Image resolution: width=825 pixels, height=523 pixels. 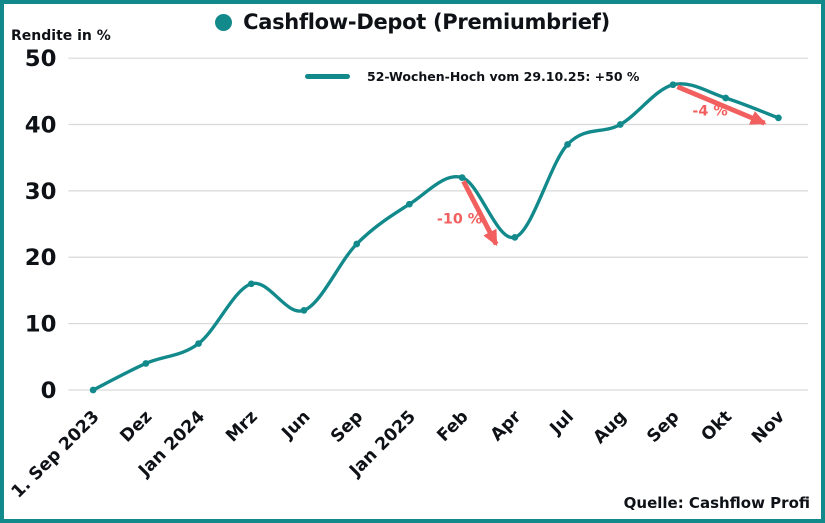 What do you see at coordinates (56, 454) in the screenshot?
I see `x-tick-label: 1. Sep 2023` at bounding box center [56, 454].